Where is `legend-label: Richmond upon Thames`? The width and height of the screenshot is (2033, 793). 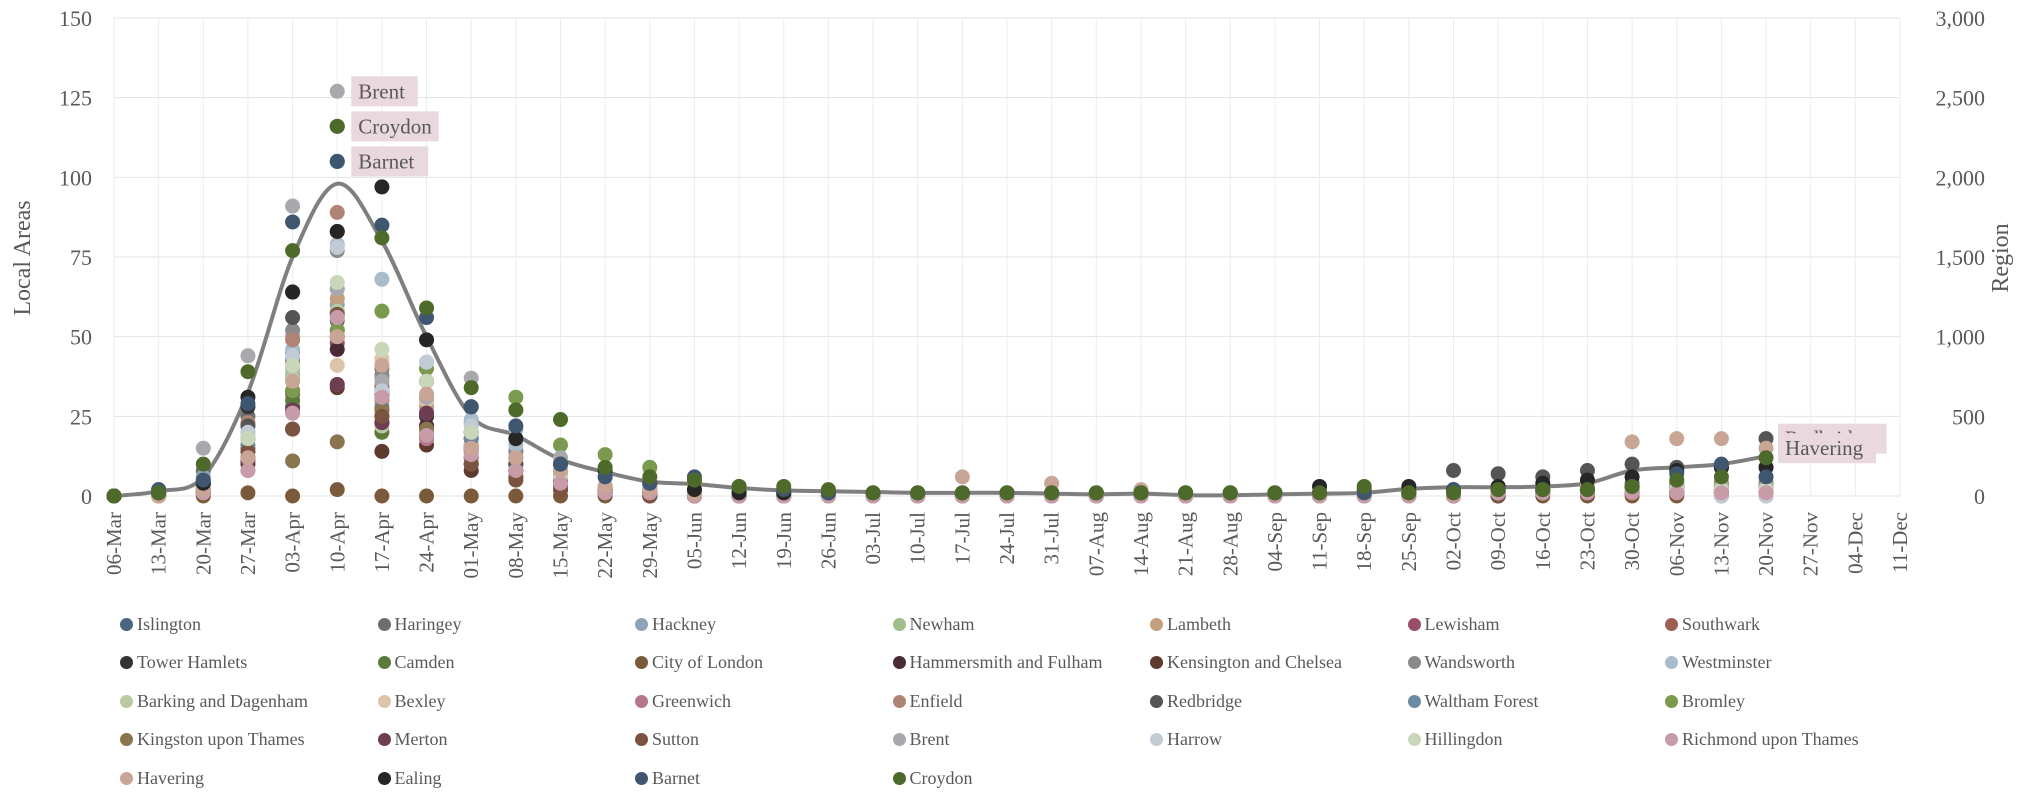 legend-label: Richmond upon Thames is located at coordinates (1770, 739).